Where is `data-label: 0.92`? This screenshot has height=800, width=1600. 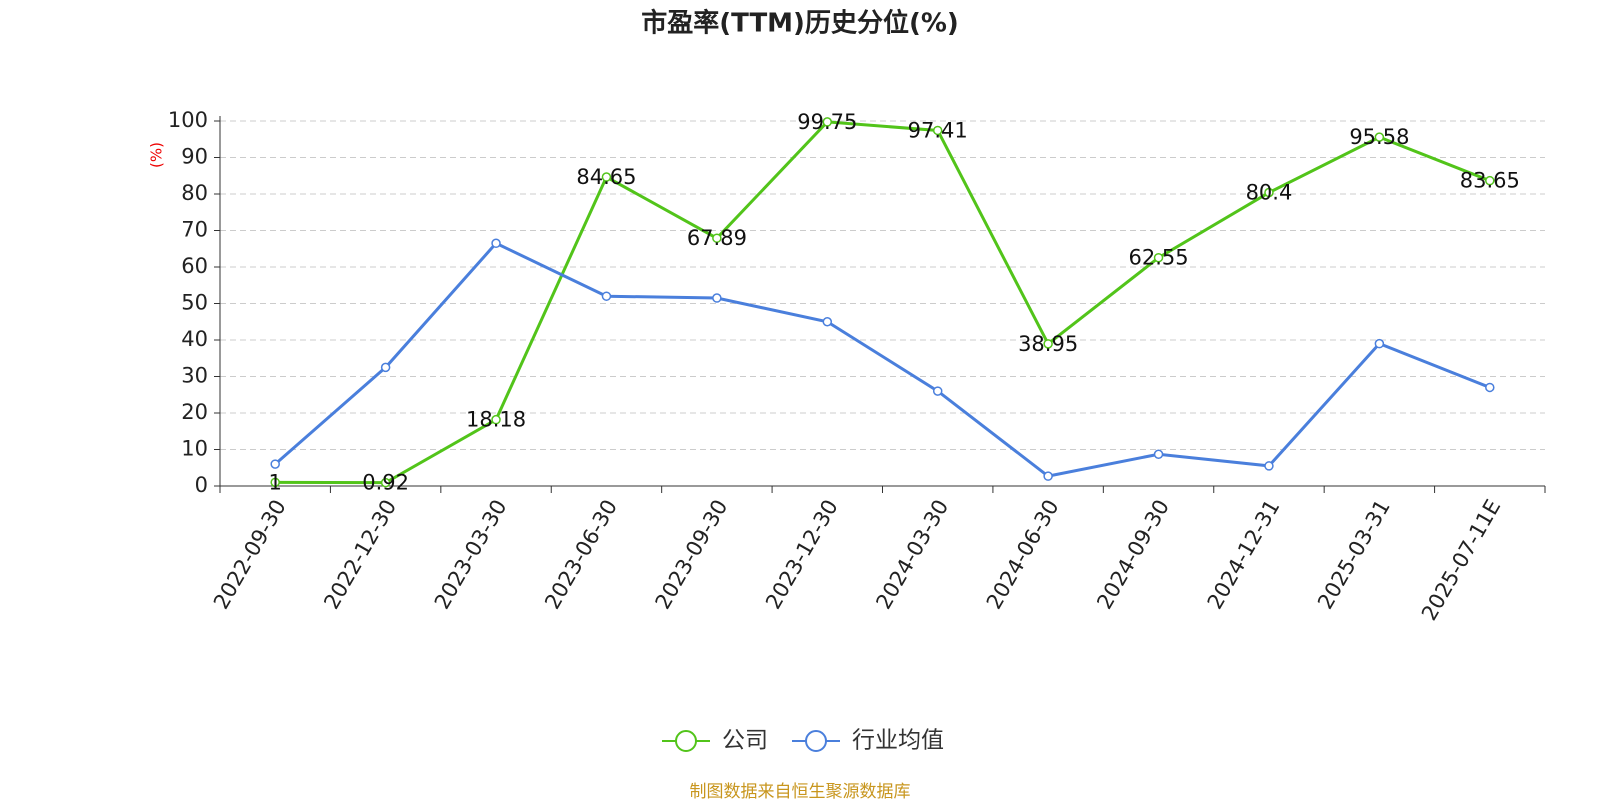 data-label: 0.92 is located at coordinates (385, 483).